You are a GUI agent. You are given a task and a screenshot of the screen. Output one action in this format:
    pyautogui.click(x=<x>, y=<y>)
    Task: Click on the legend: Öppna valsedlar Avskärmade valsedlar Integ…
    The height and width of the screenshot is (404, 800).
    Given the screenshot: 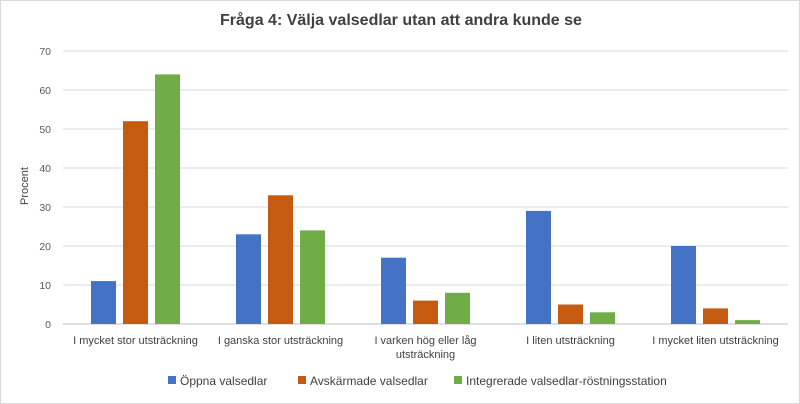 What is the action you would take?
    pyautogui.click(x=417, y=381)
    